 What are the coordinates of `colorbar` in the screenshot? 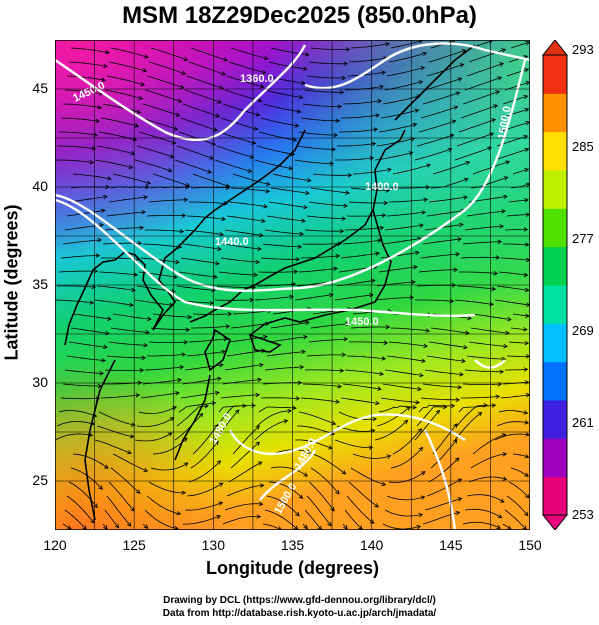 It's located at (555, 285).